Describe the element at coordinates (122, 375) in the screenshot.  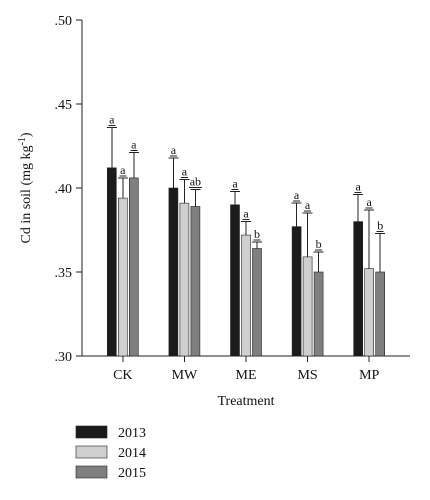
I see `x-tick-label: CK` at that location.